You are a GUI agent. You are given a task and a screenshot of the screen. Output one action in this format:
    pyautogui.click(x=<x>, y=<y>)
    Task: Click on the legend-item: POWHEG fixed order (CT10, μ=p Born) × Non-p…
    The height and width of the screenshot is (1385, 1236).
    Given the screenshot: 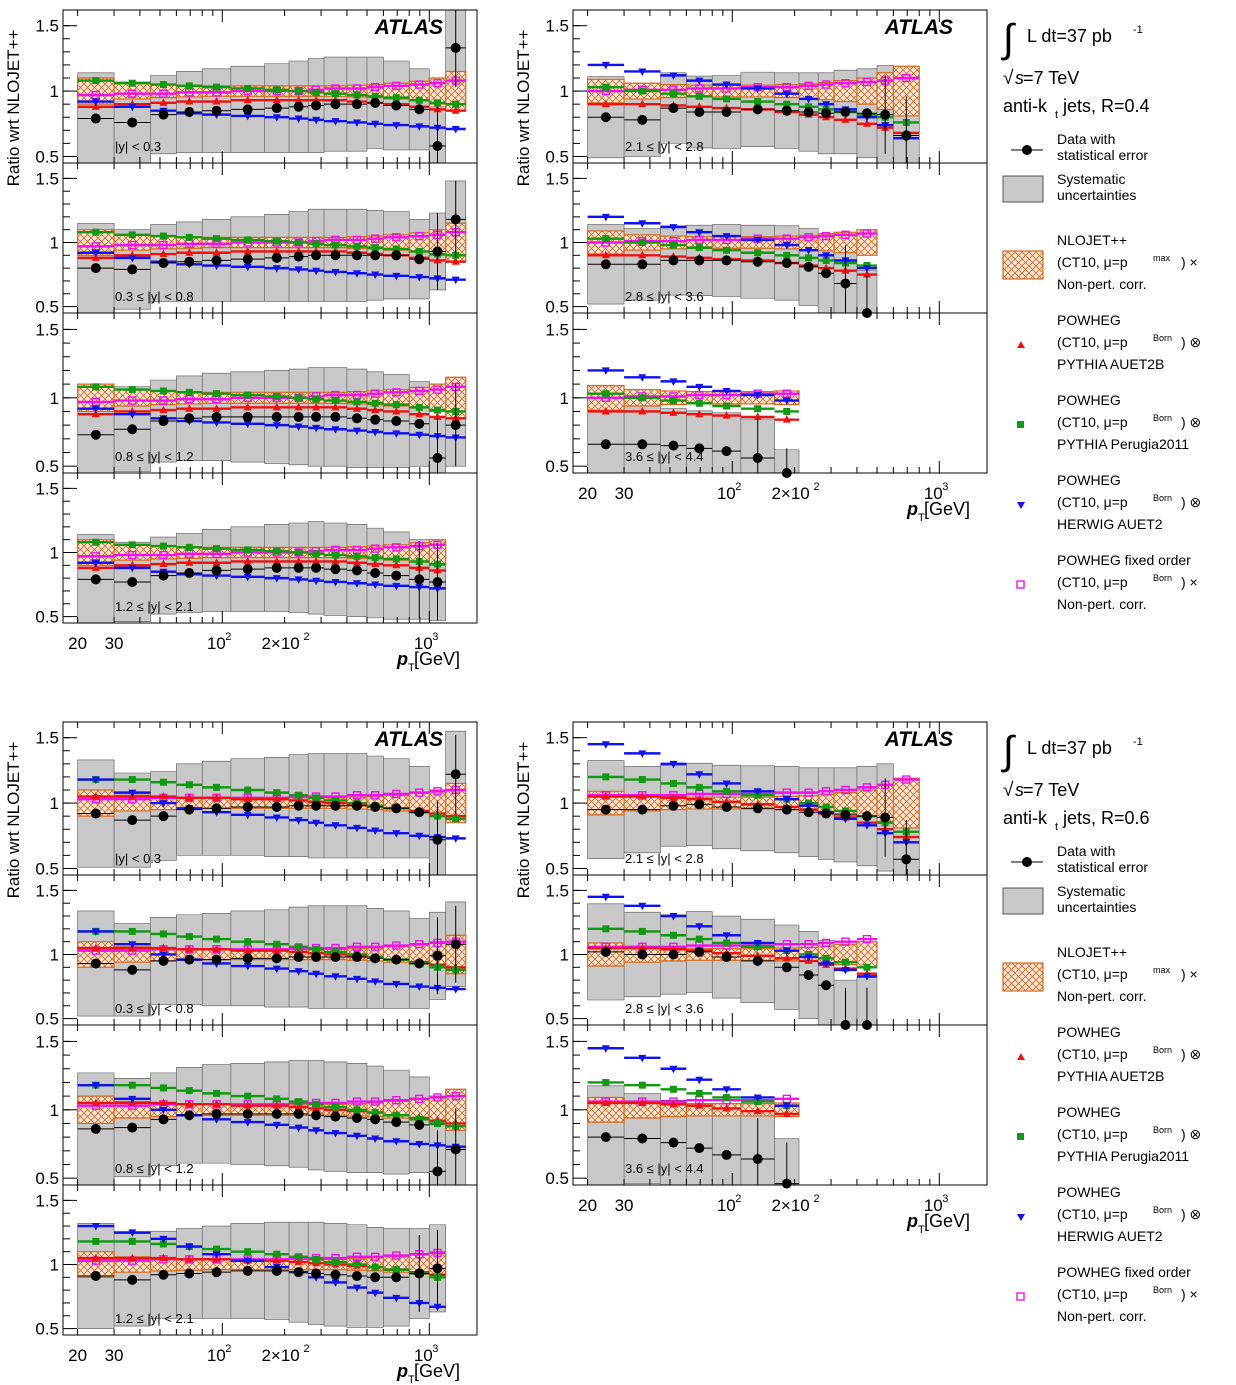 What is the action you would take?
    pyautogui.click(x=1107, y=1294)
    